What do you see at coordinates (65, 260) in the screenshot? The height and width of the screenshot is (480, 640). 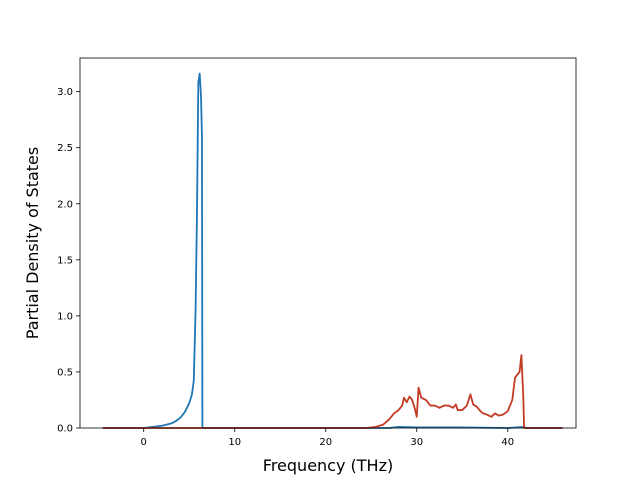 I see `y-tick-label: 1.5` at bounding box center [65, 260].